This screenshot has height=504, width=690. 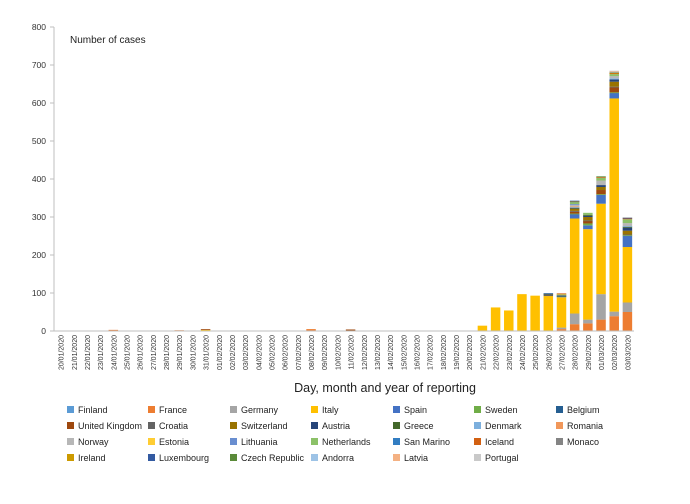 I want to click on legend-item: Italy, so click(x=325, y=410).